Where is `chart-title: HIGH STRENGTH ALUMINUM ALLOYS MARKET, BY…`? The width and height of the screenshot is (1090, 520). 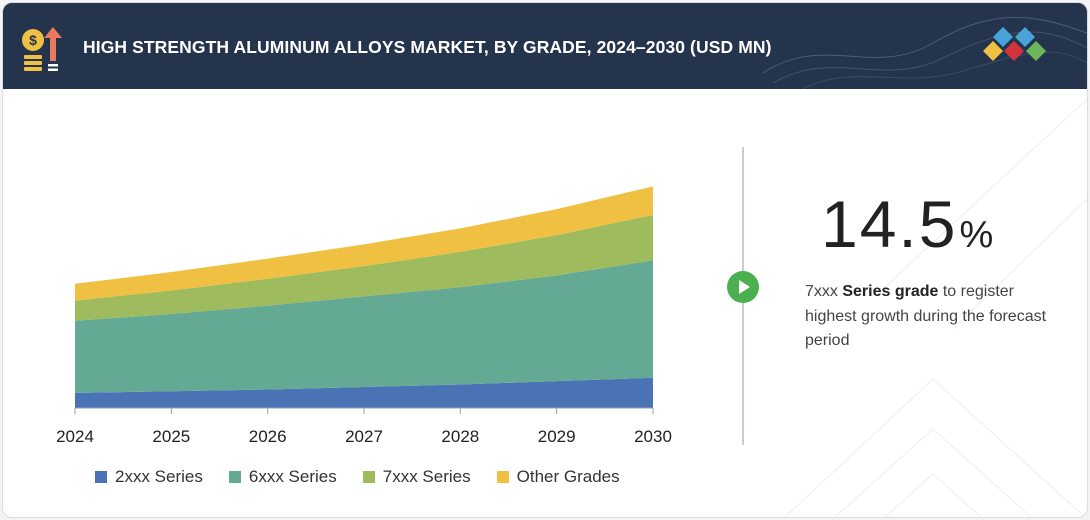
chart-title: HIGH STRENGTH ALUMINUM ALLOYS MARKET, BY… is located at coordinates (427, 47).